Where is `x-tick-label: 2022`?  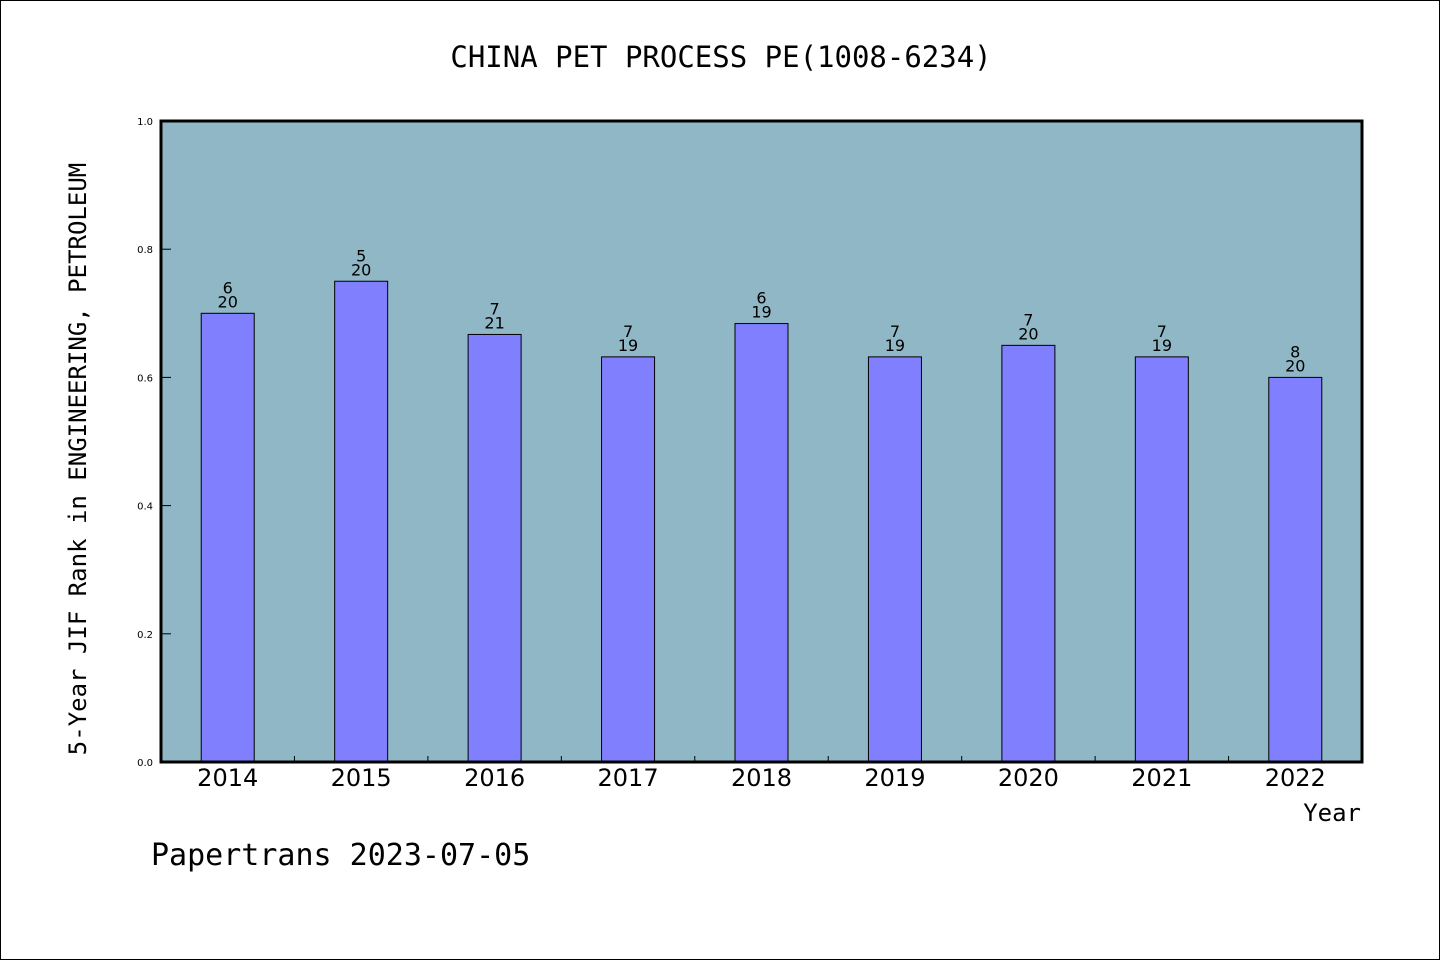 x-tick-label: 2022 is located at coordinates (1295, 778).